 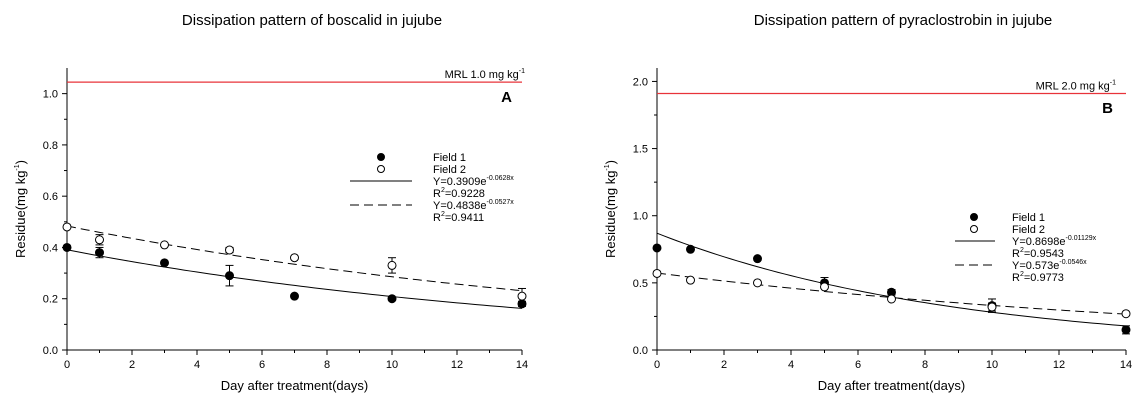 What do you see at coordinates (460, 206) in the screenshot?
I see `legend-equation-base: Y=0.4838e` at bounding box center [460, 206].